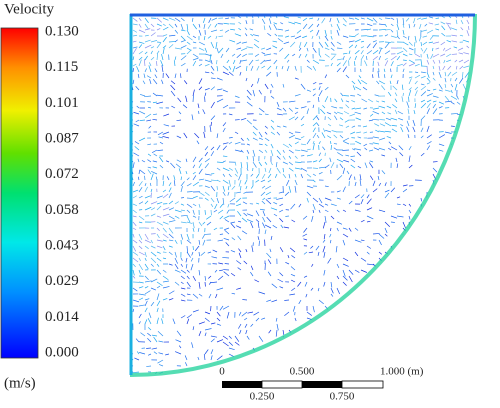 This screenshot has height=408, width=500. What do you see at coordinates (62, 103) in the screenshot?
I see `color-bar-tick-label: 0.101` at bounding box center [62, 103].